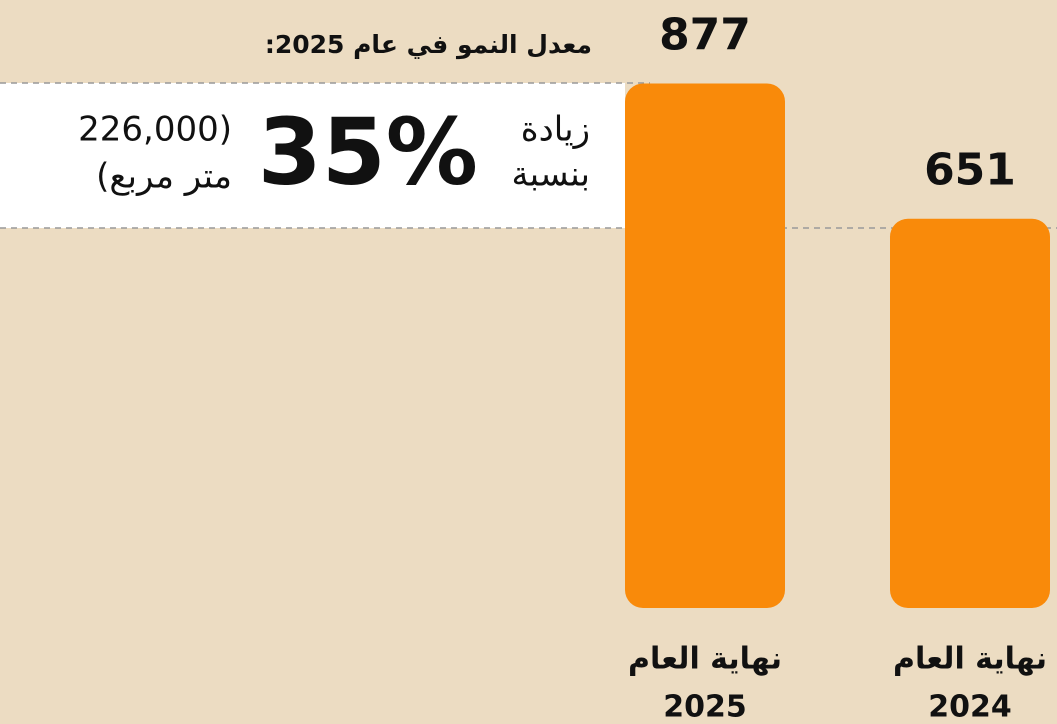  I want to click on value-label: 877, so click(705, 35).